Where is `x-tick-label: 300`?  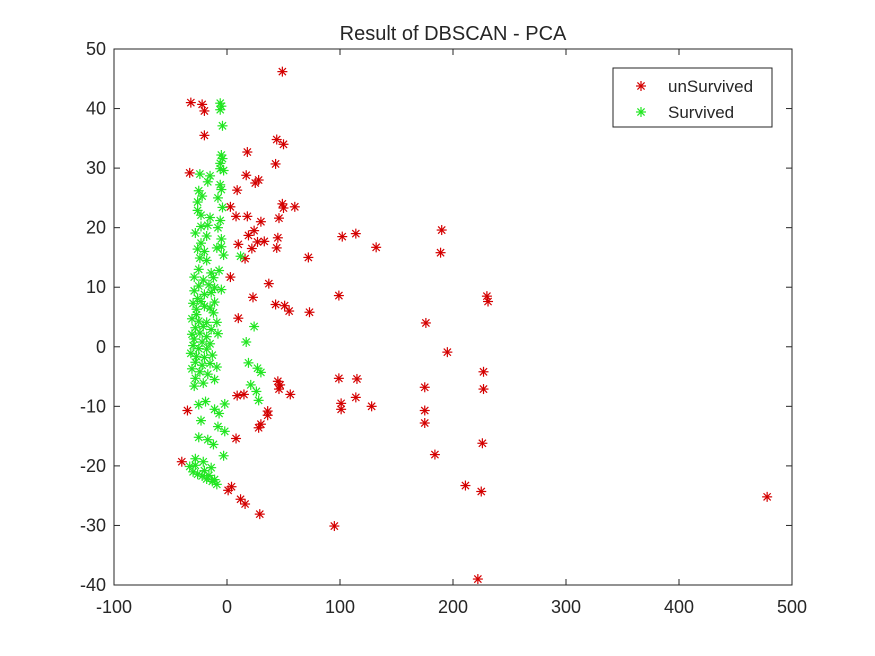 x-tick-label: 300 is located at coordinates (566, 607).